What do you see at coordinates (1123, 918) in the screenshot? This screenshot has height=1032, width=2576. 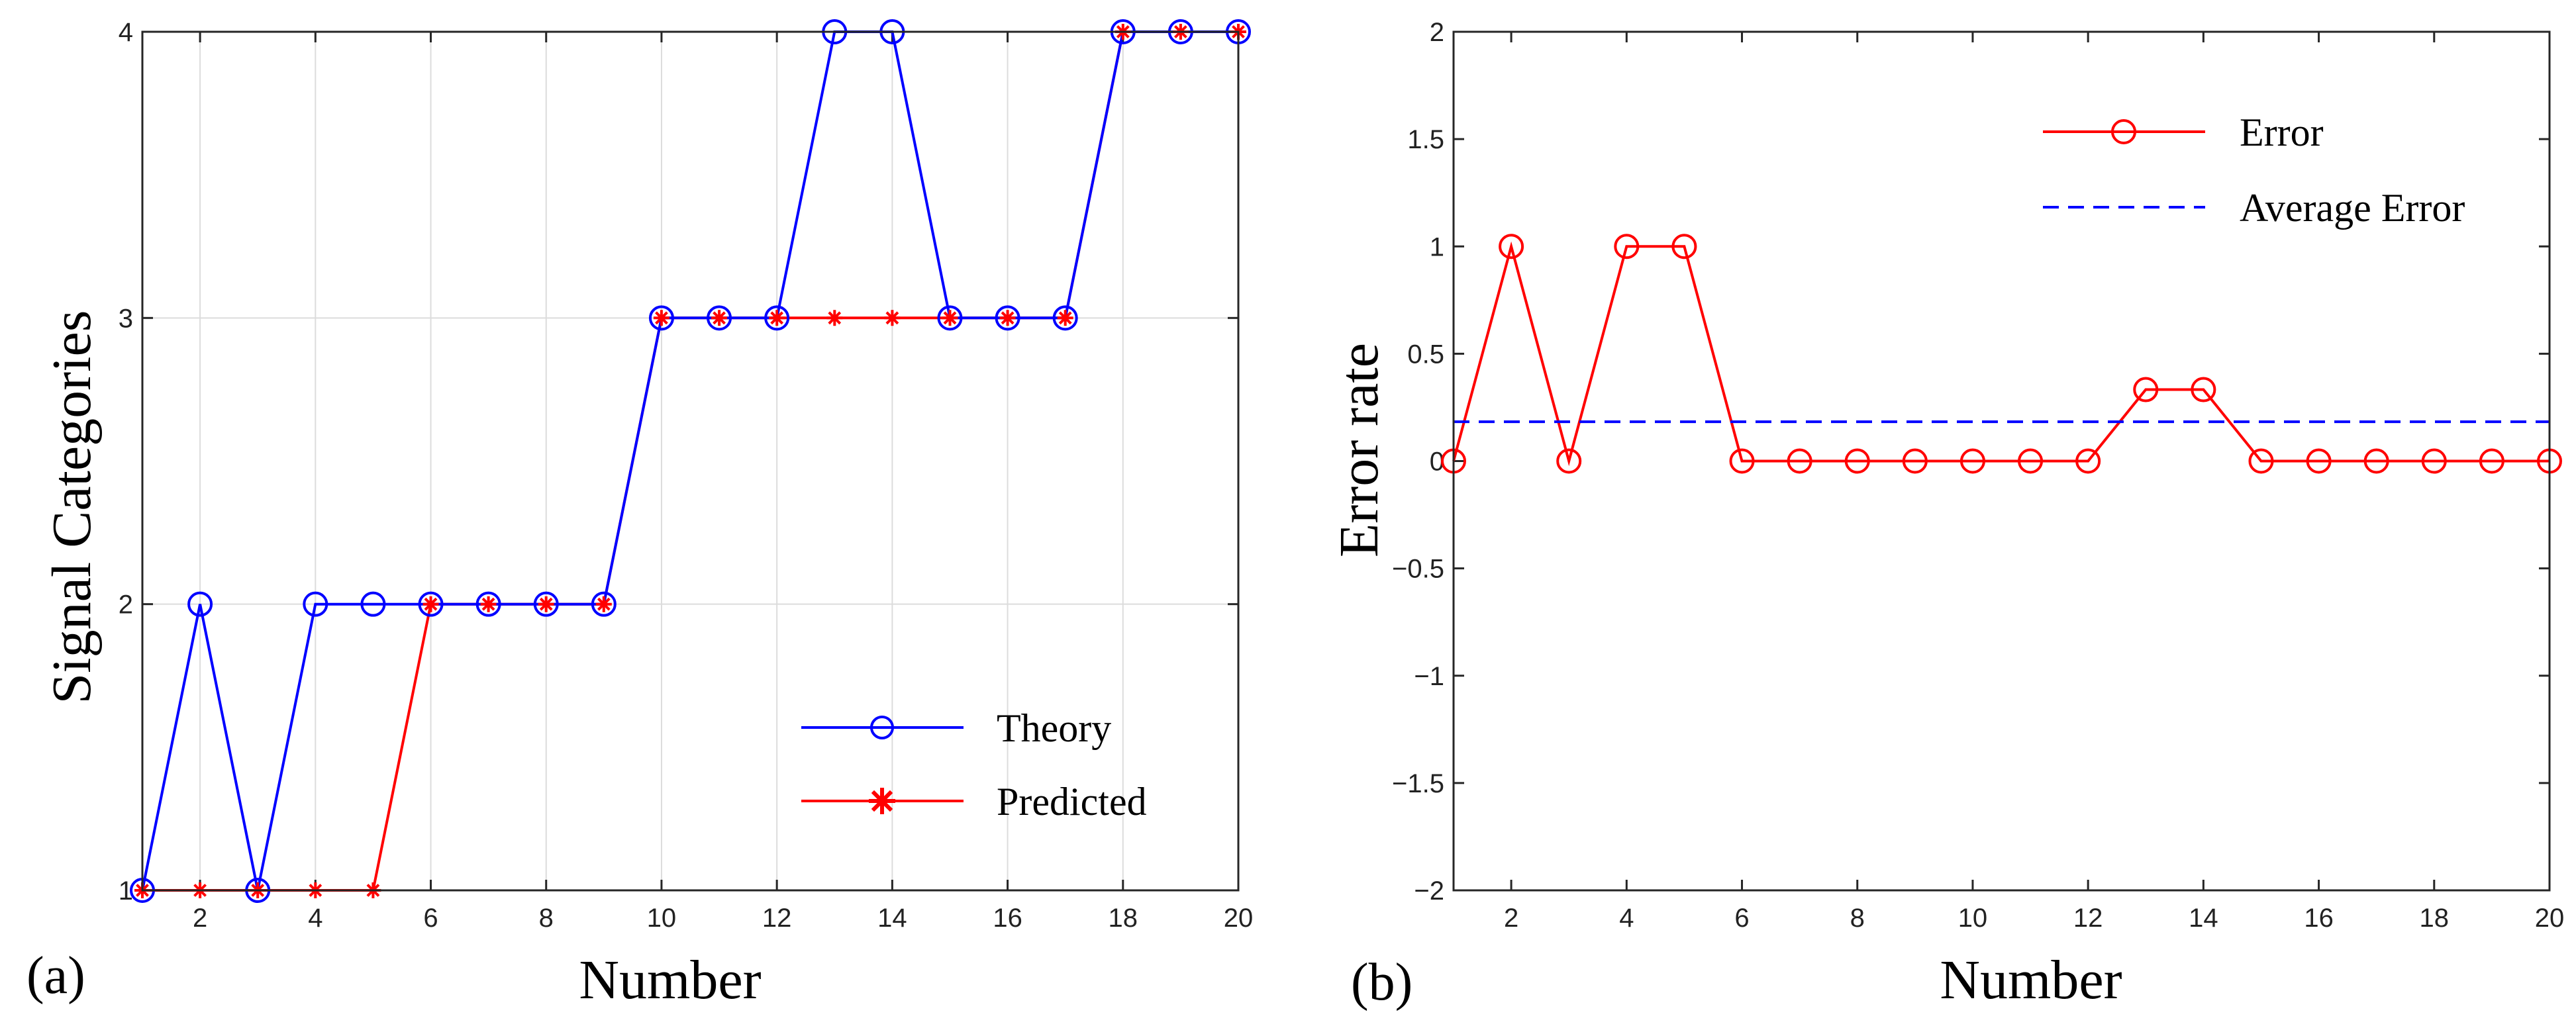 I see `x-tick-label: 18` at bounding box center [1123, 918].